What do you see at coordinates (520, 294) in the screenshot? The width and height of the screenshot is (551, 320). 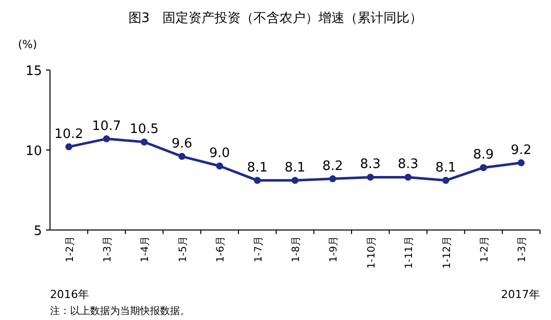 I see `text: 2017年` at bounding box center [520, 294].